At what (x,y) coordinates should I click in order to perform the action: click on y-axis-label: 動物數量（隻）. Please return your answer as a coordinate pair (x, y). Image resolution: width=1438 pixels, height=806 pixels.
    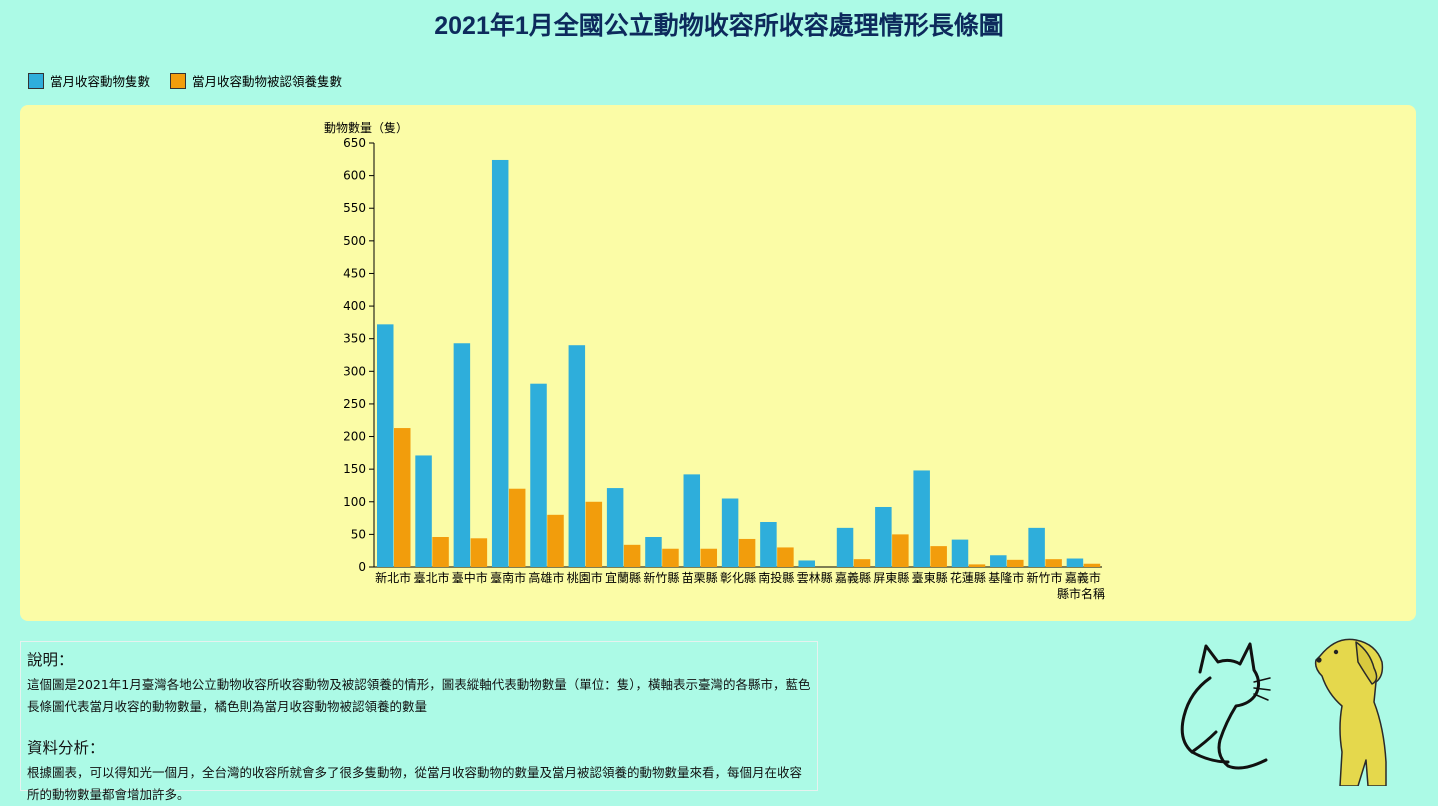
    Looking at the image, I should click on (366, 127).